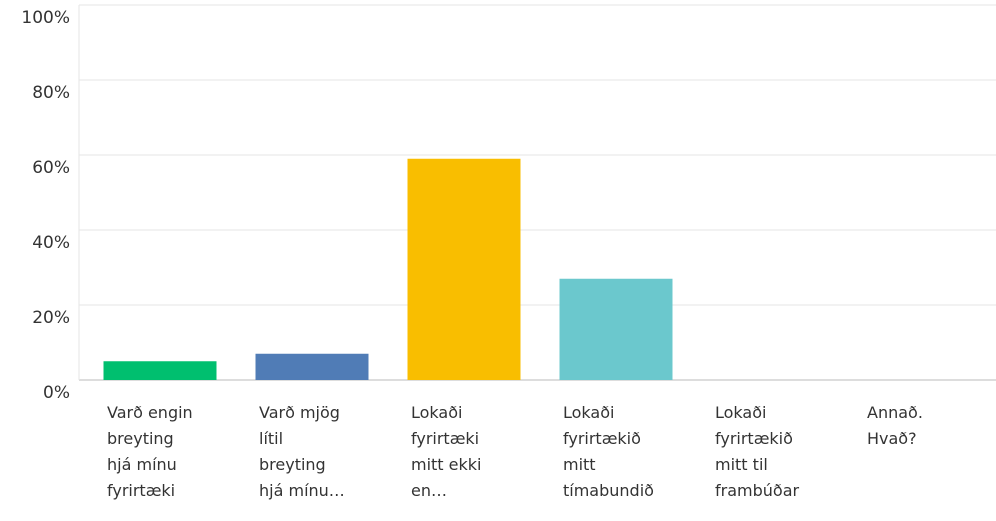 Image resolution: width=996 pixels, height=521 pixels. I want to click on y-tick-label: 80%, so click(51, 93).